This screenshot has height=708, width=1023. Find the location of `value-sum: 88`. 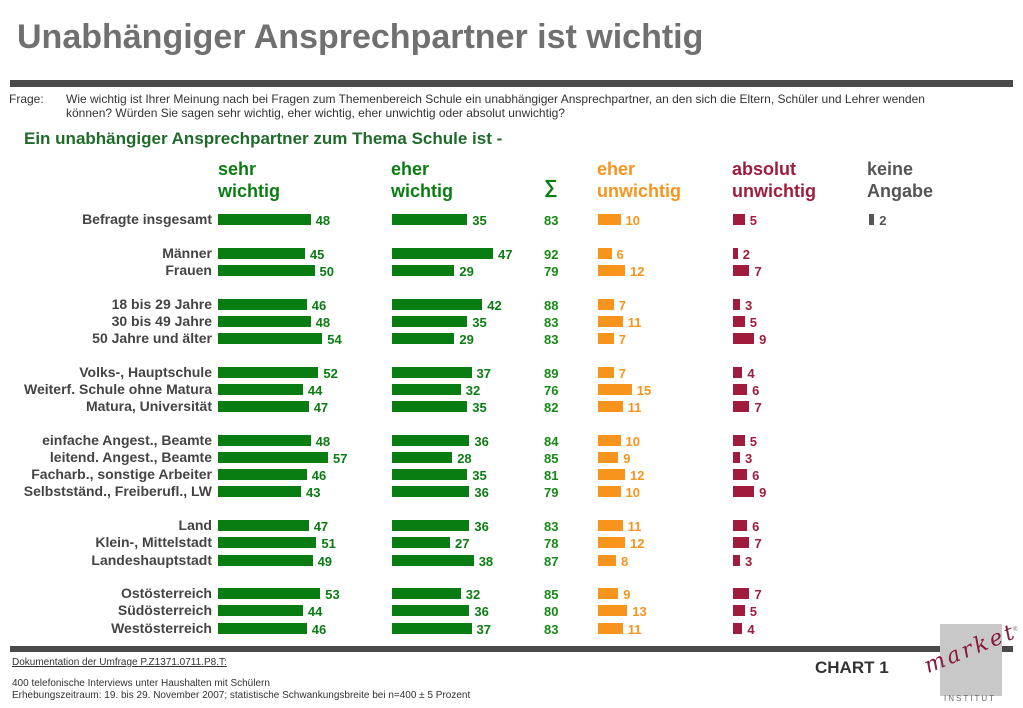

value-sum: 88 is located at coordinates (551, 305).